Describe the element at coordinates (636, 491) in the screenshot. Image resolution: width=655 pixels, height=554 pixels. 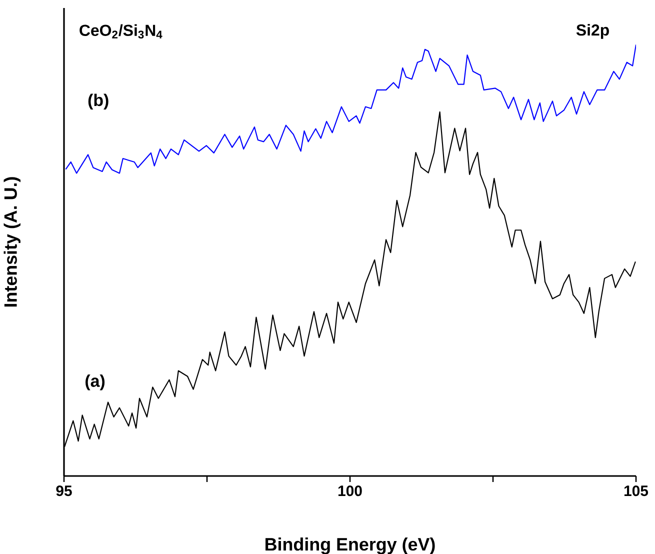
I see `x-tick-label: 105` at that location.